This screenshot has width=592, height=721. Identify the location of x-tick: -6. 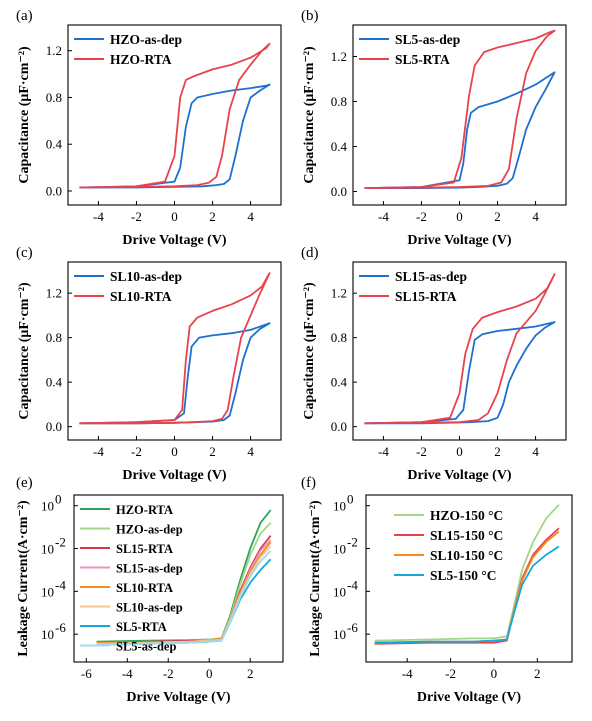
(86, 669).